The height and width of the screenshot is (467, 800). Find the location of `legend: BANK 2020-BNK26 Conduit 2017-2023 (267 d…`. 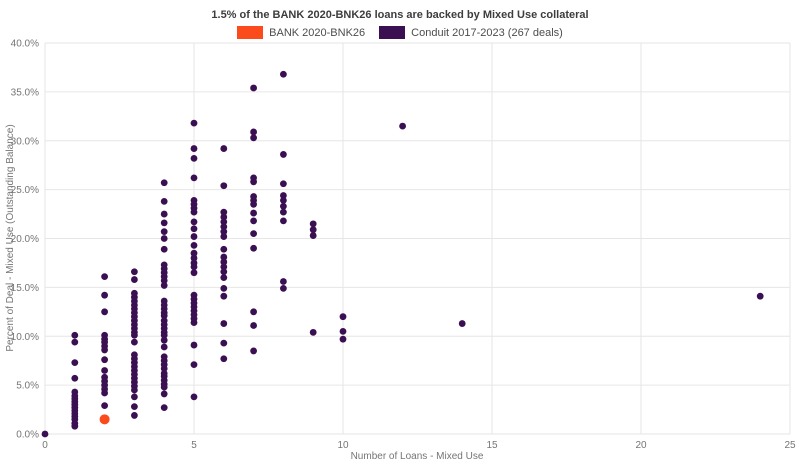

legend: BANK 2020-BNK26 Conduit 2017-2023 (267 d… is located at coordinates (400, 32).